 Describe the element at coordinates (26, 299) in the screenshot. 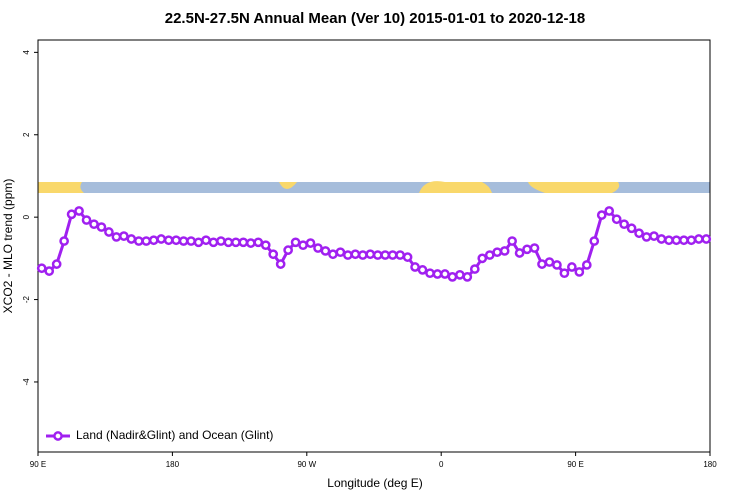

I see `y-tick-label: -2` at that location.